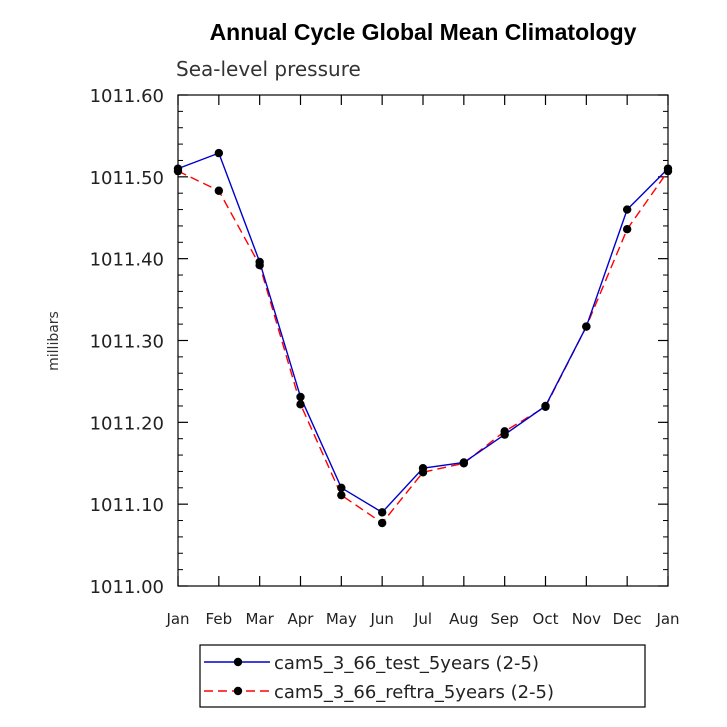  What do you see at coordinates (54, 341) in the screenshot?
I see `y-axis-label: millibars` at bounding box center [54, 341].